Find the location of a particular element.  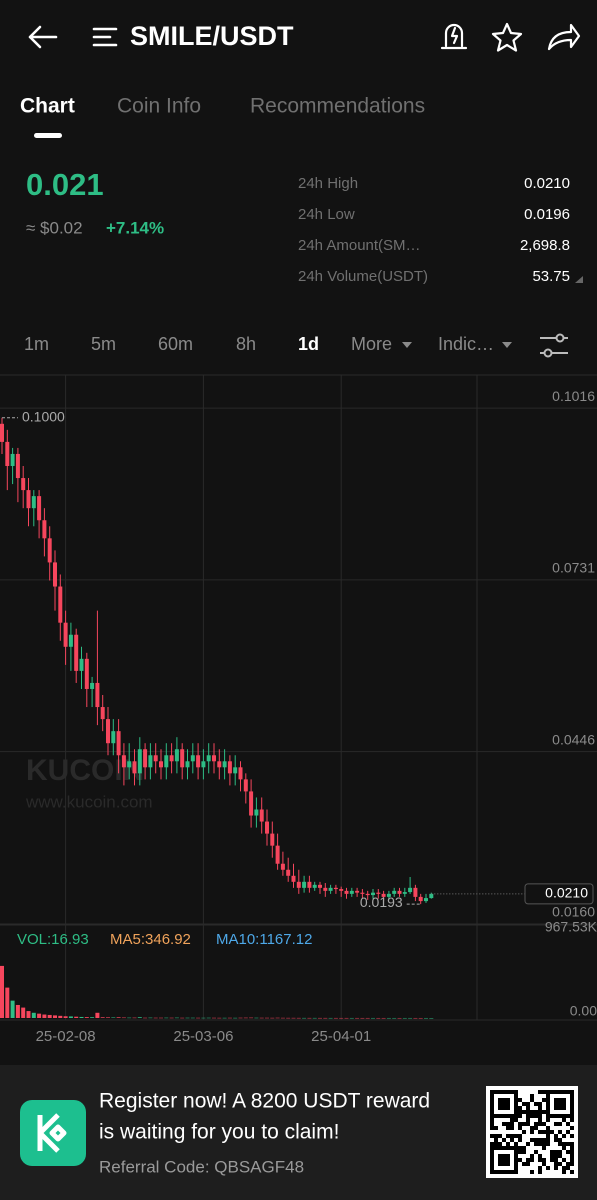

y-tick-label: 0.0446 is located at coordinates (573, 739).